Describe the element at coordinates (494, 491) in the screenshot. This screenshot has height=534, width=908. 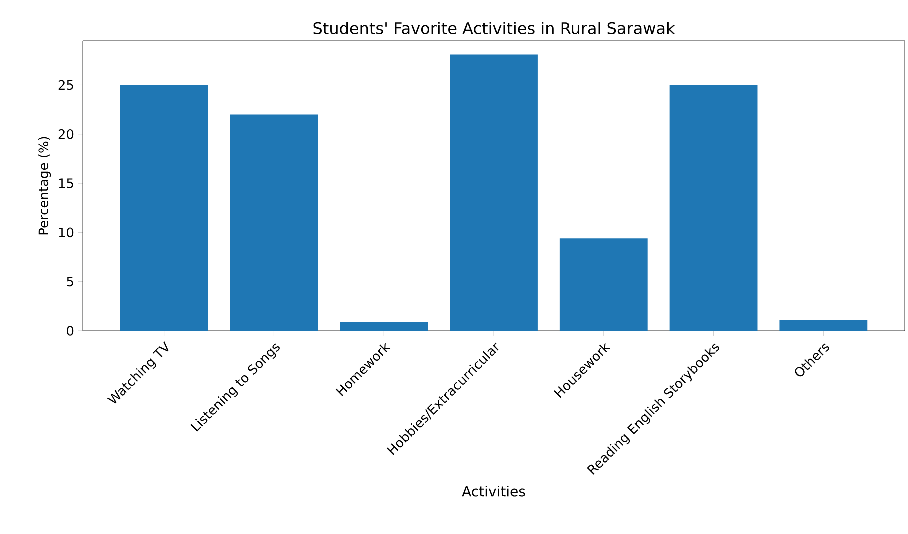
I see `x-axis-title: Activities` at that location.